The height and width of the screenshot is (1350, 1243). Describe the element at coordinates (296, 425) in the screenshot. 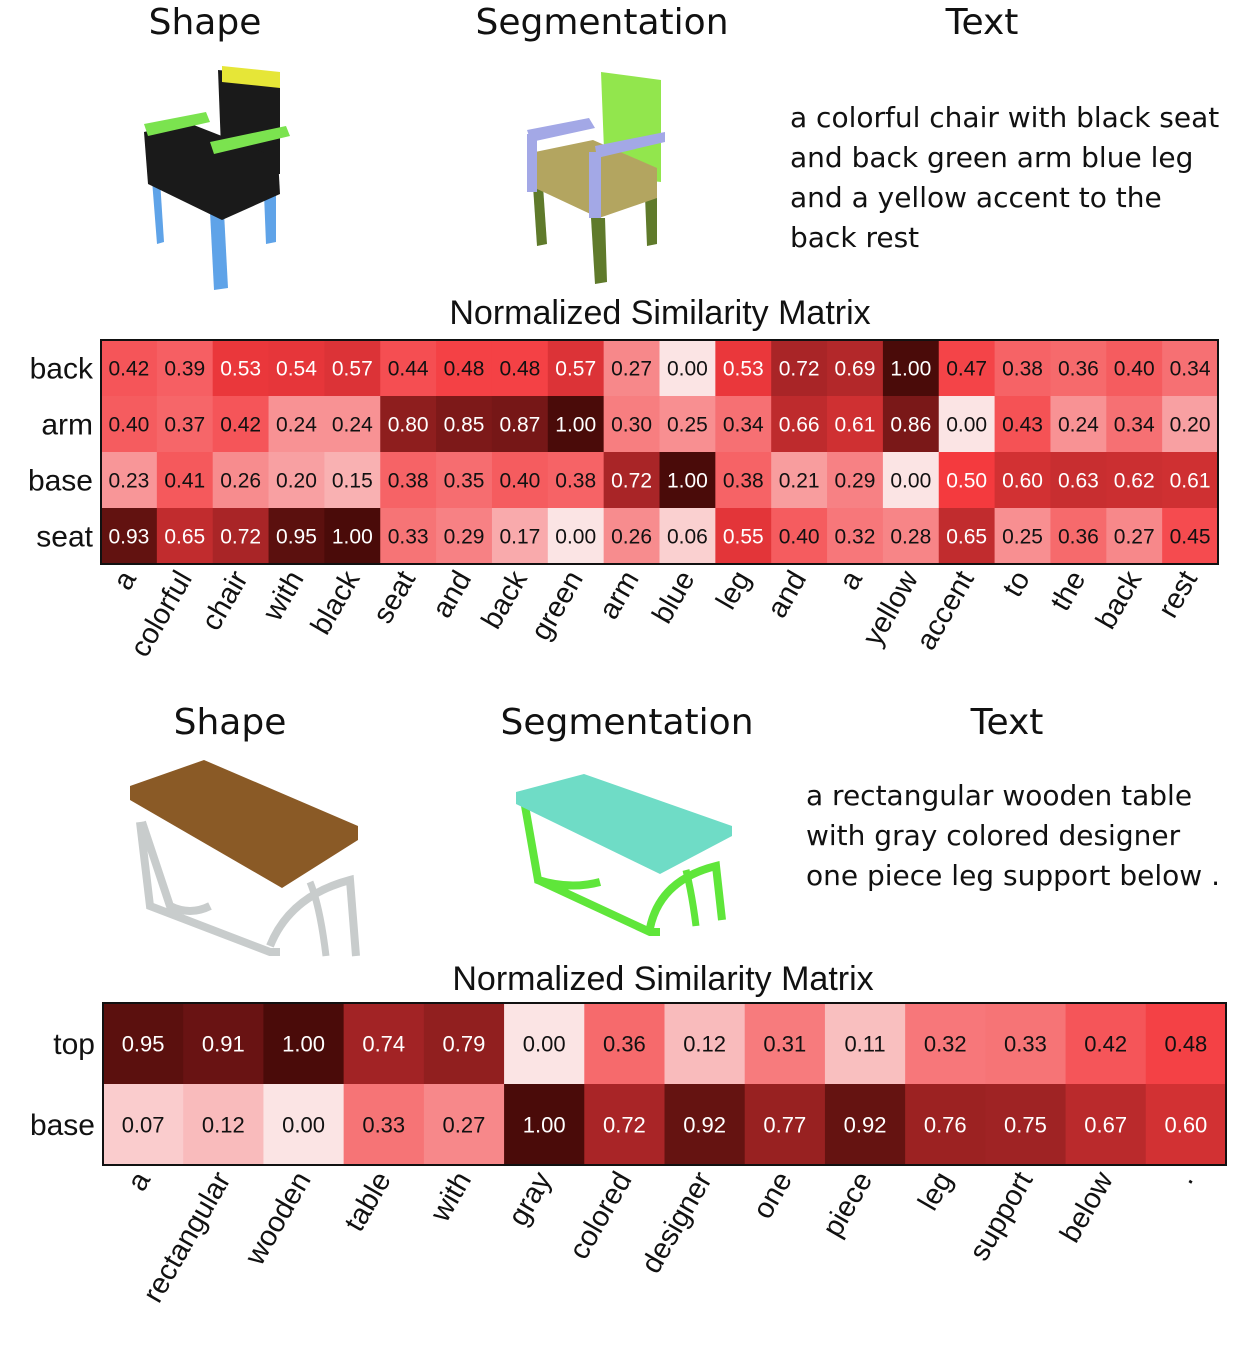

I see `heatmap-cell-value: 0.24` at that location.